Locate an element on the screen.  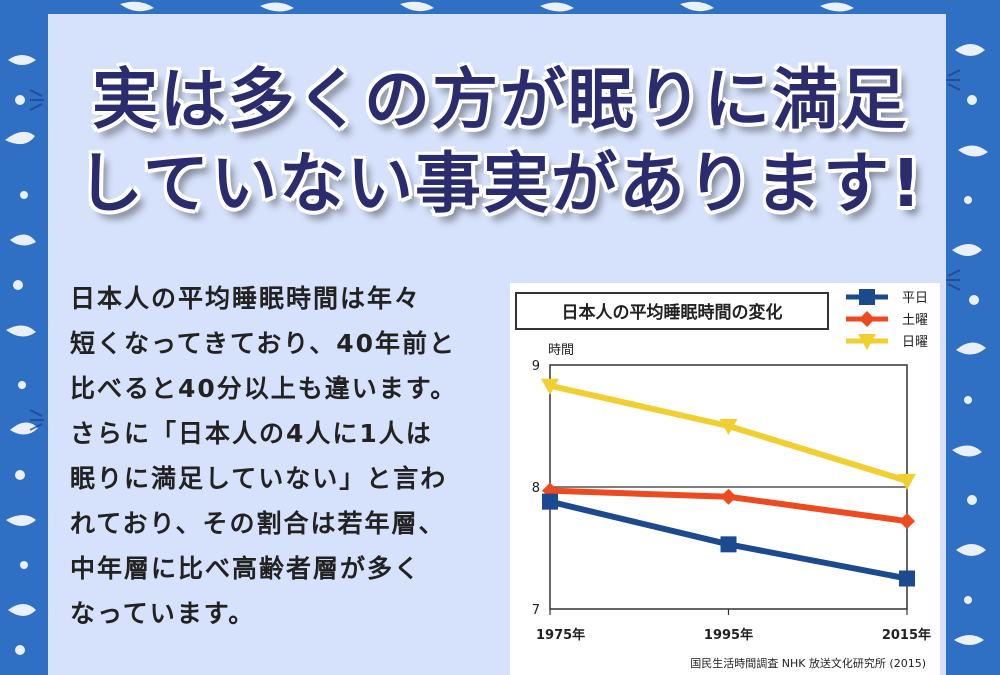
y-tick-label: 9 is located at coordinates (536, 366).